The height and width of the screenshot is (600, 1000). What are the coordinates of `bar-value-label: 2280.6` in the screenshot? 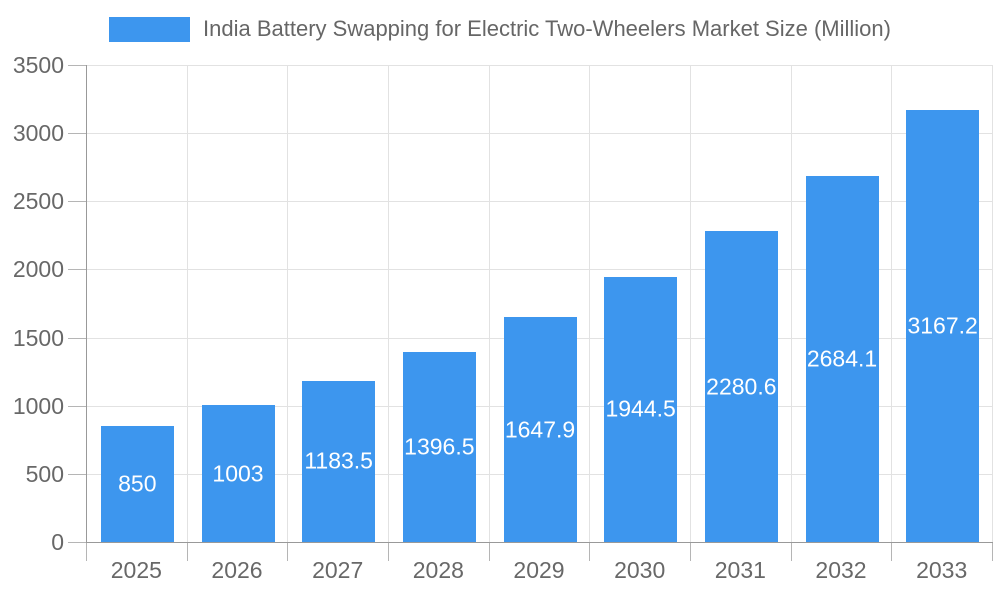 It's located at (741, 386).